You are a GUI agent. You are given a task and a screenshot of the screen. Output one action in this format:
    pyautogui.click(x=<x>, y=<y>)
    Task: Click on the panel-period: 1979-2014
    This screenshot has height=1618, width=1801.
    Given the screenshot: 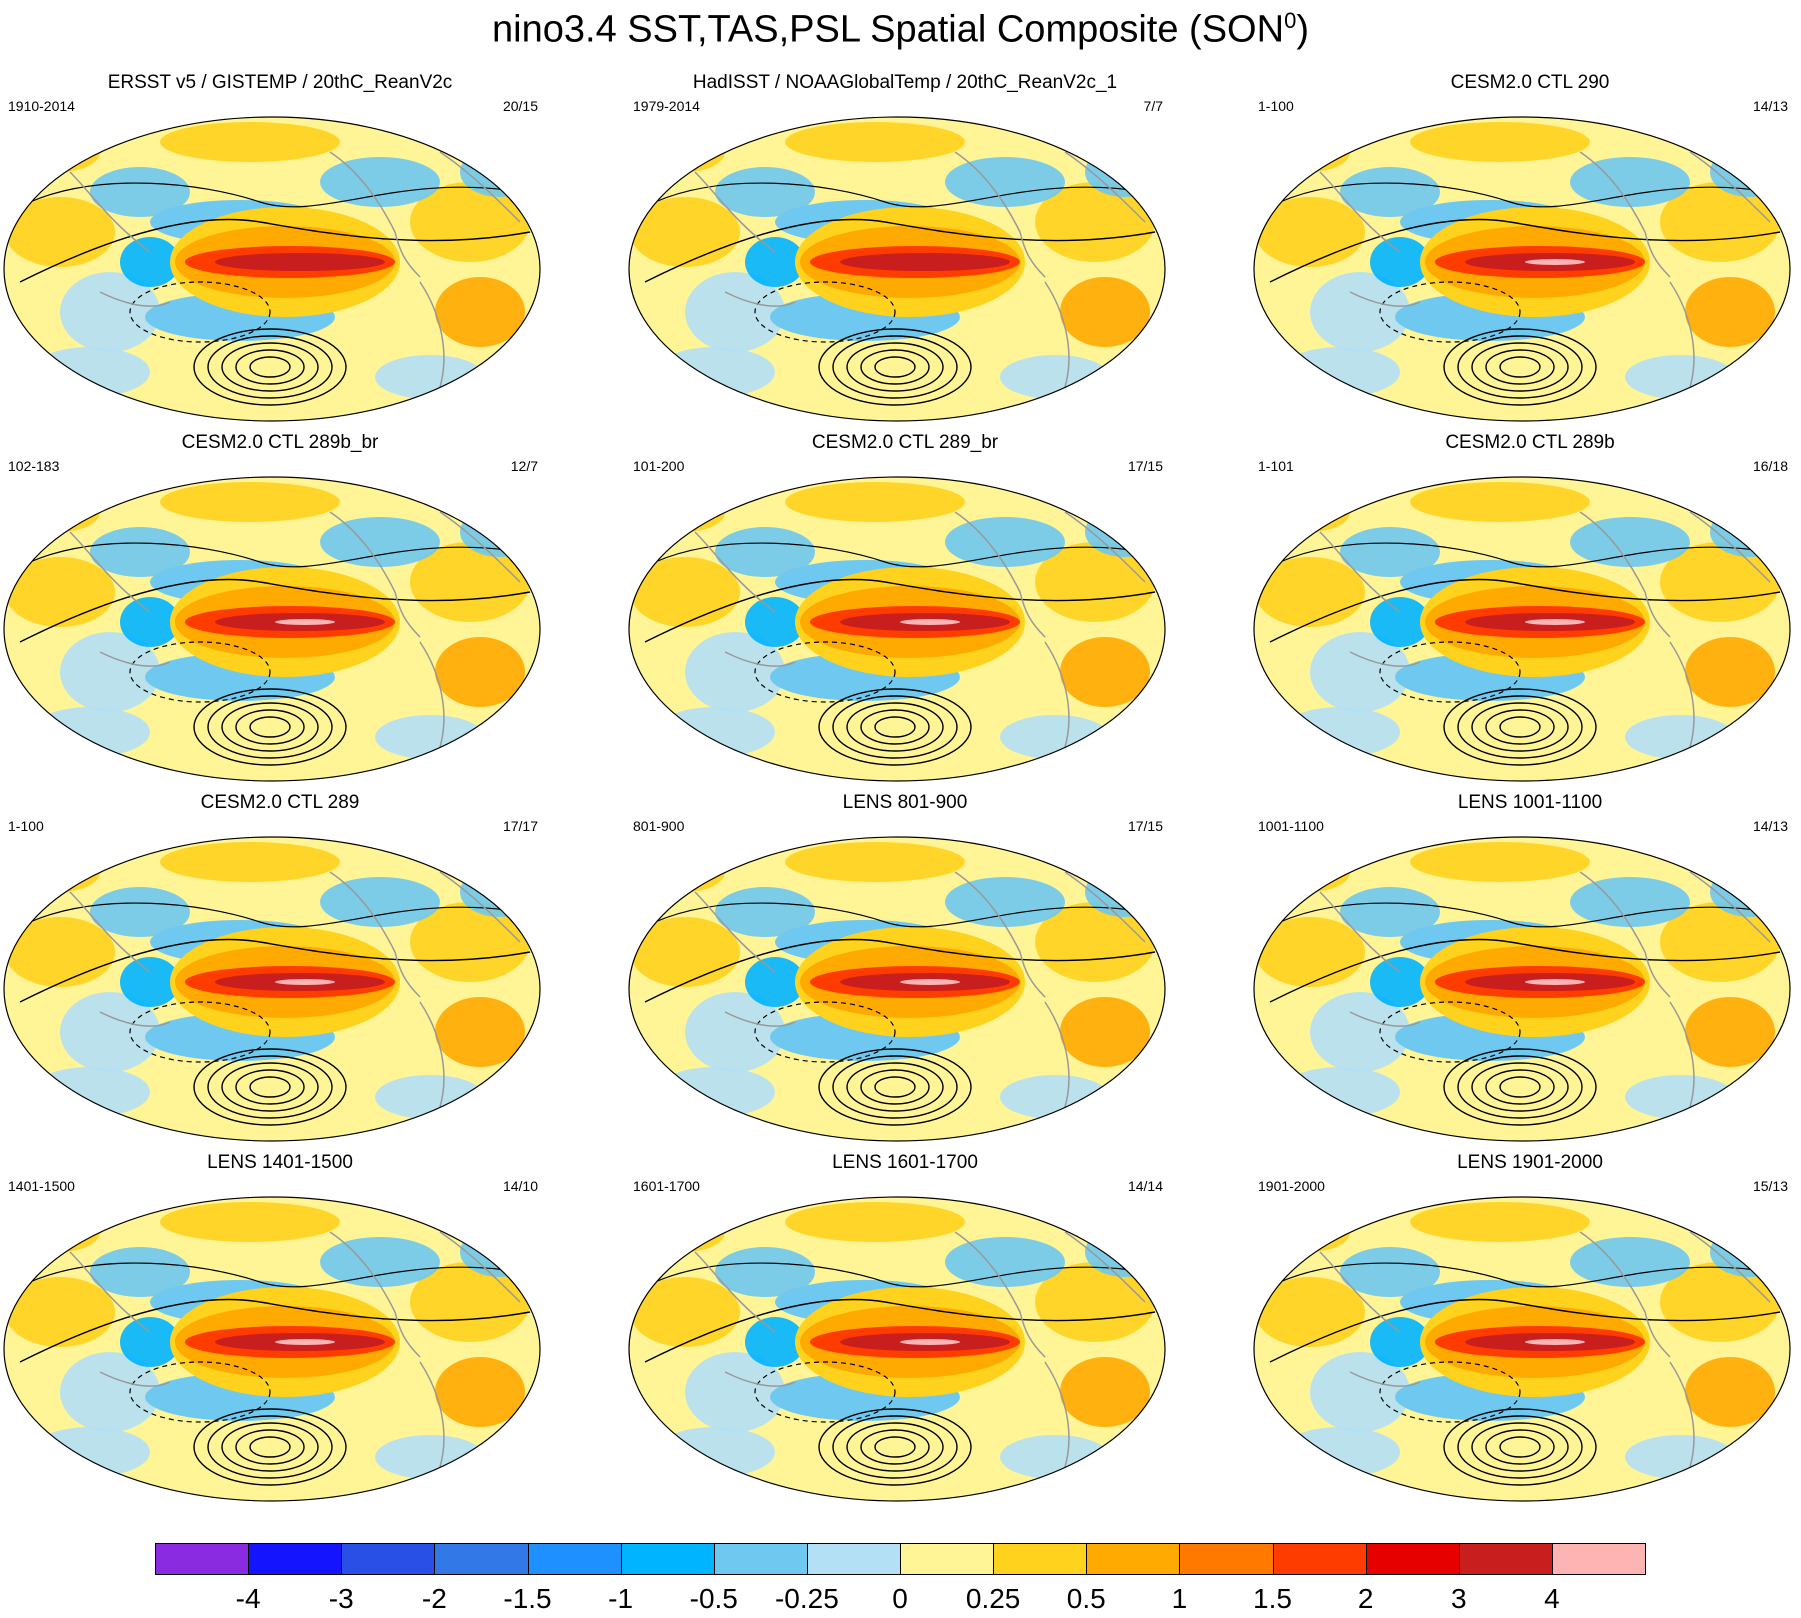 What is the action you would take?
    pyautogui.click(x=666, y=106)
    